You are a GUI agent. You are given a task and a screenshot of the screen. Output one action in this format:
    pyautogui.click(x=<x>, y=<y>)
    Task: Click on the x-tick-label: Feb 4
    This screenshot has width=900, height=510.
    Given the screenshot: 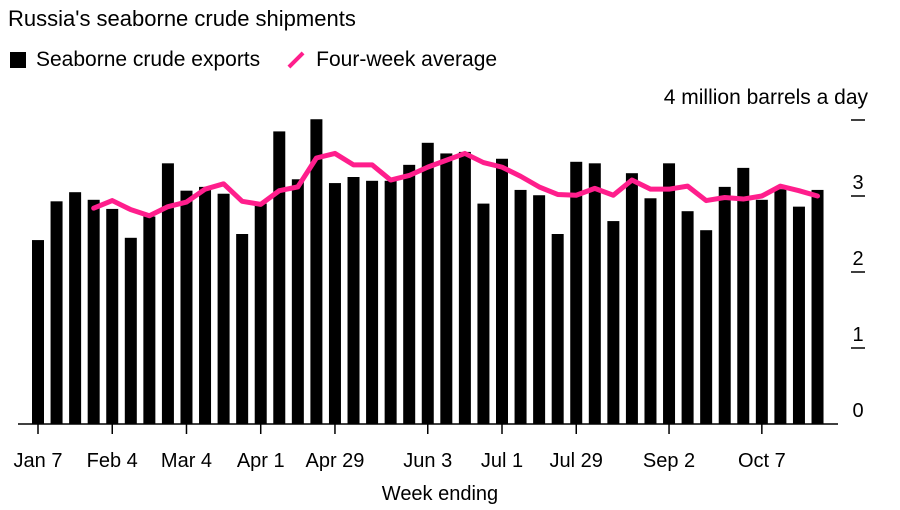 What is the action you would take?
    pyautogui.click(x=112, y=461)
    